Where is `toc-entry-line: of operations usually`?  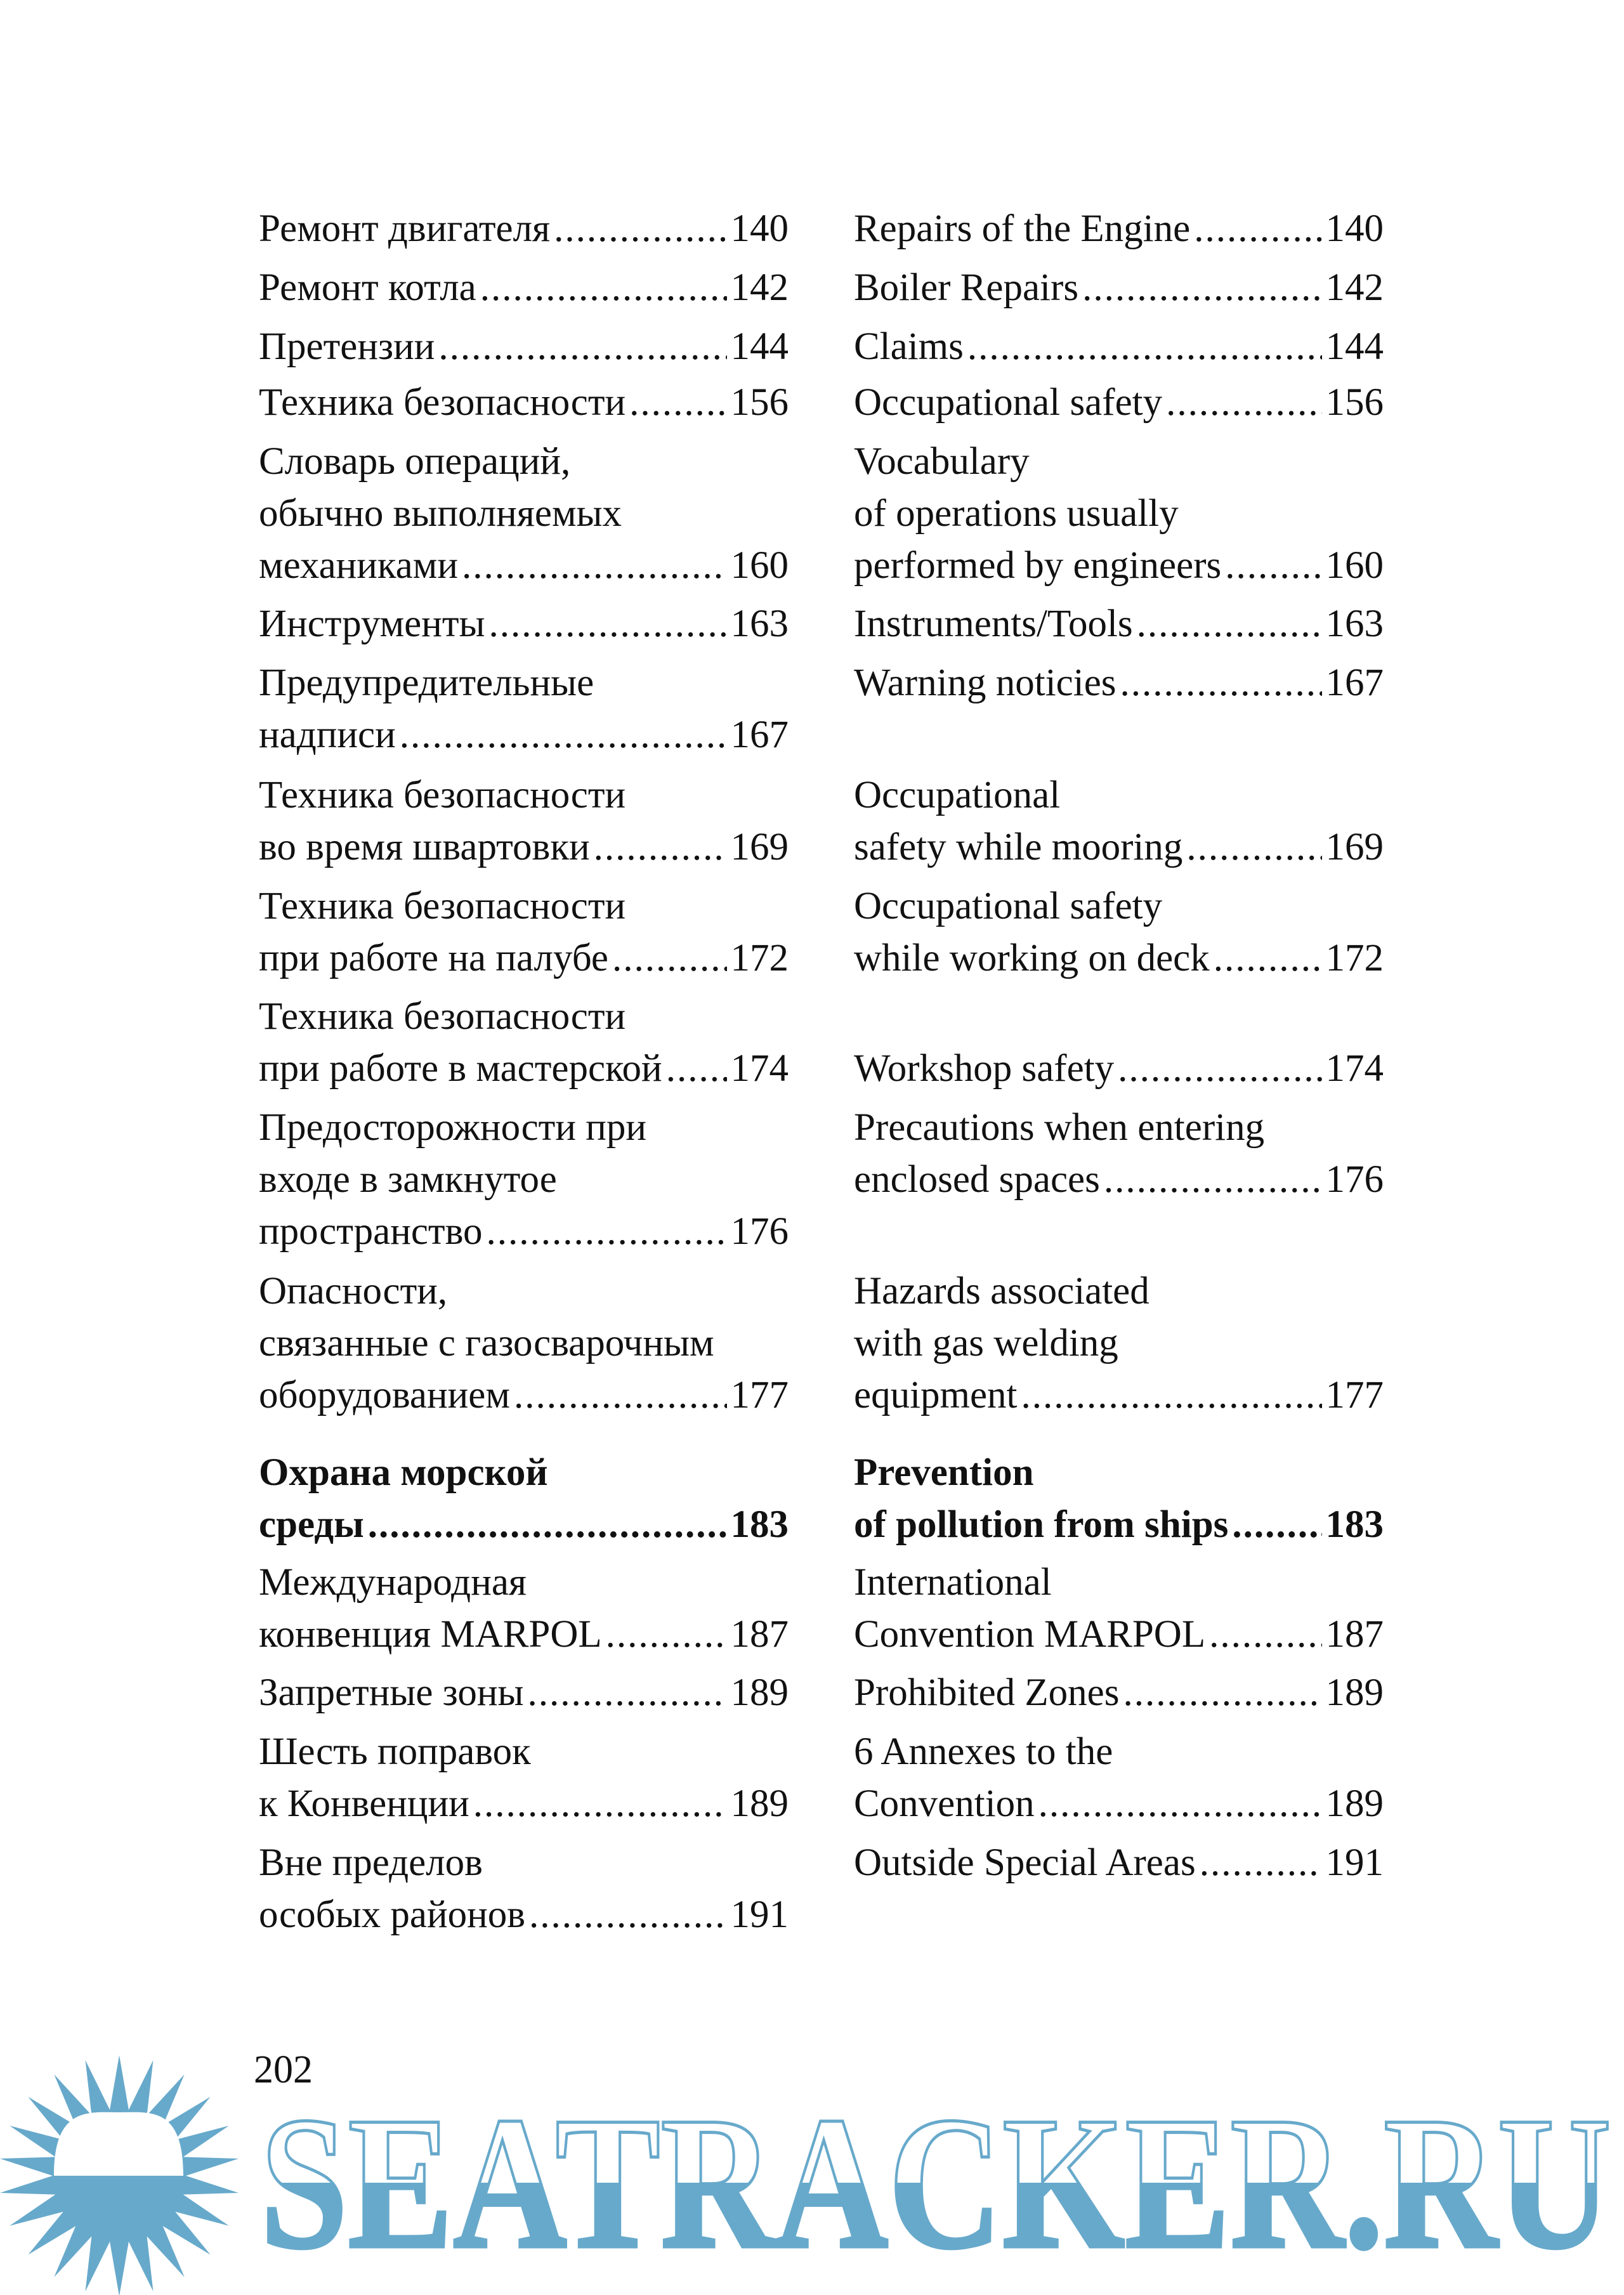 toc-entry-line: of operations usually is located at coordinates (1119, 514).